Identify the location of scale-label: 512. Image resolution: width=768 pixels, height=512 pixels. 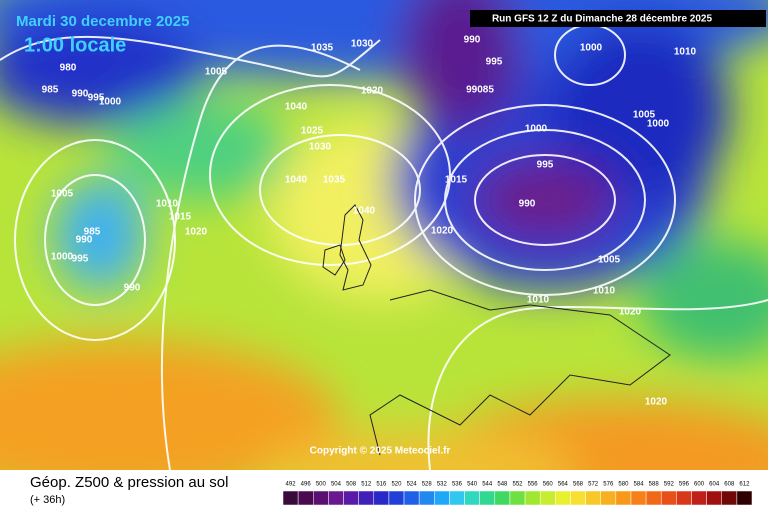
(366, 485).